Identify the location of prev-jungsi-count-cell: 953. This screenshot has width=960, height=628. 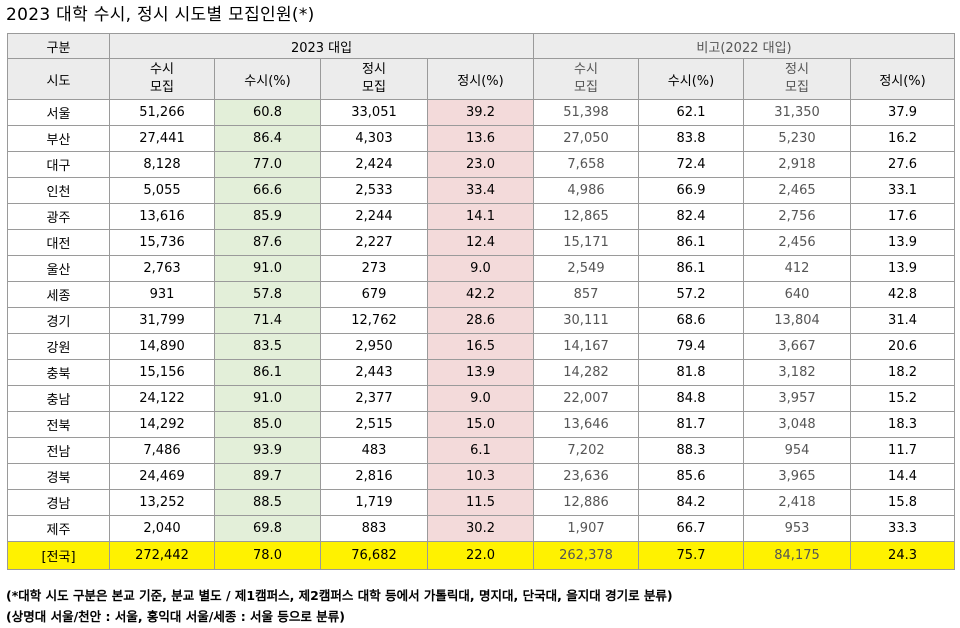
(797, 528).